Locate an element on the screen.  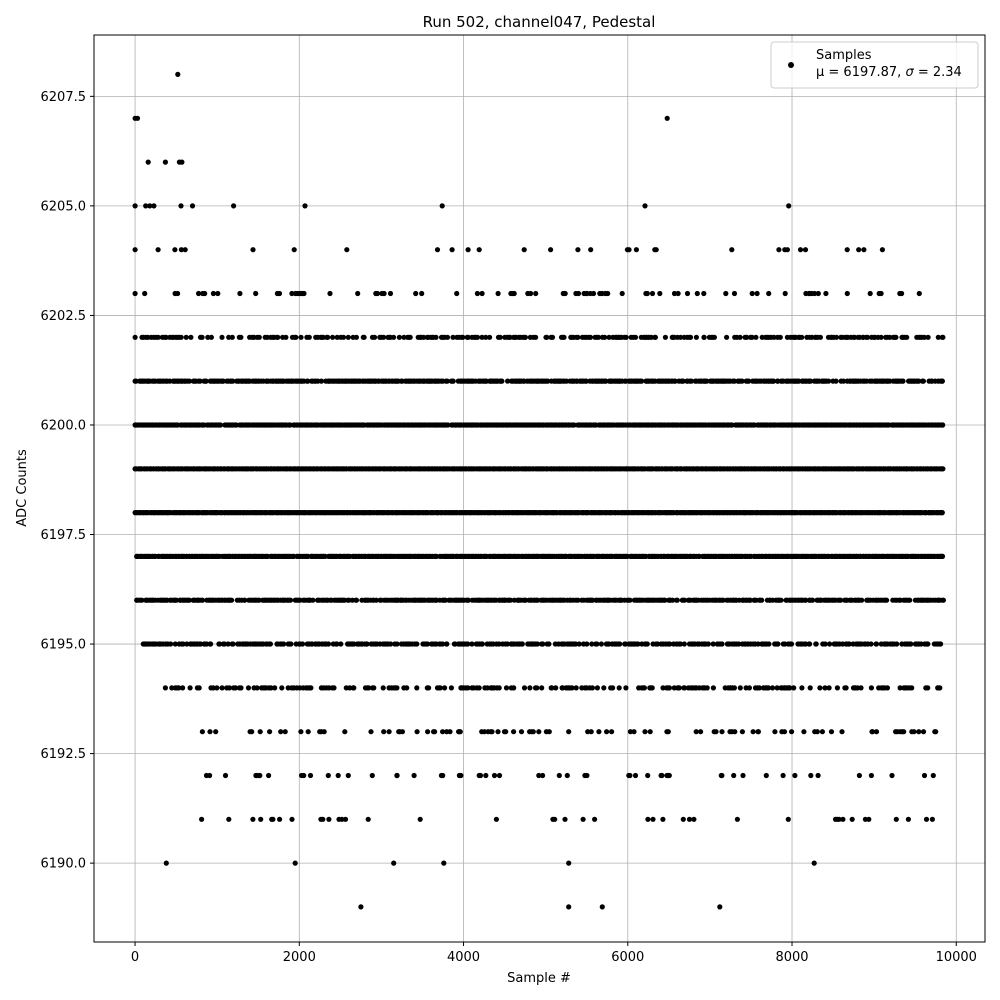
y-tick-label: 6197.5 is located at coordinates (64, 535).